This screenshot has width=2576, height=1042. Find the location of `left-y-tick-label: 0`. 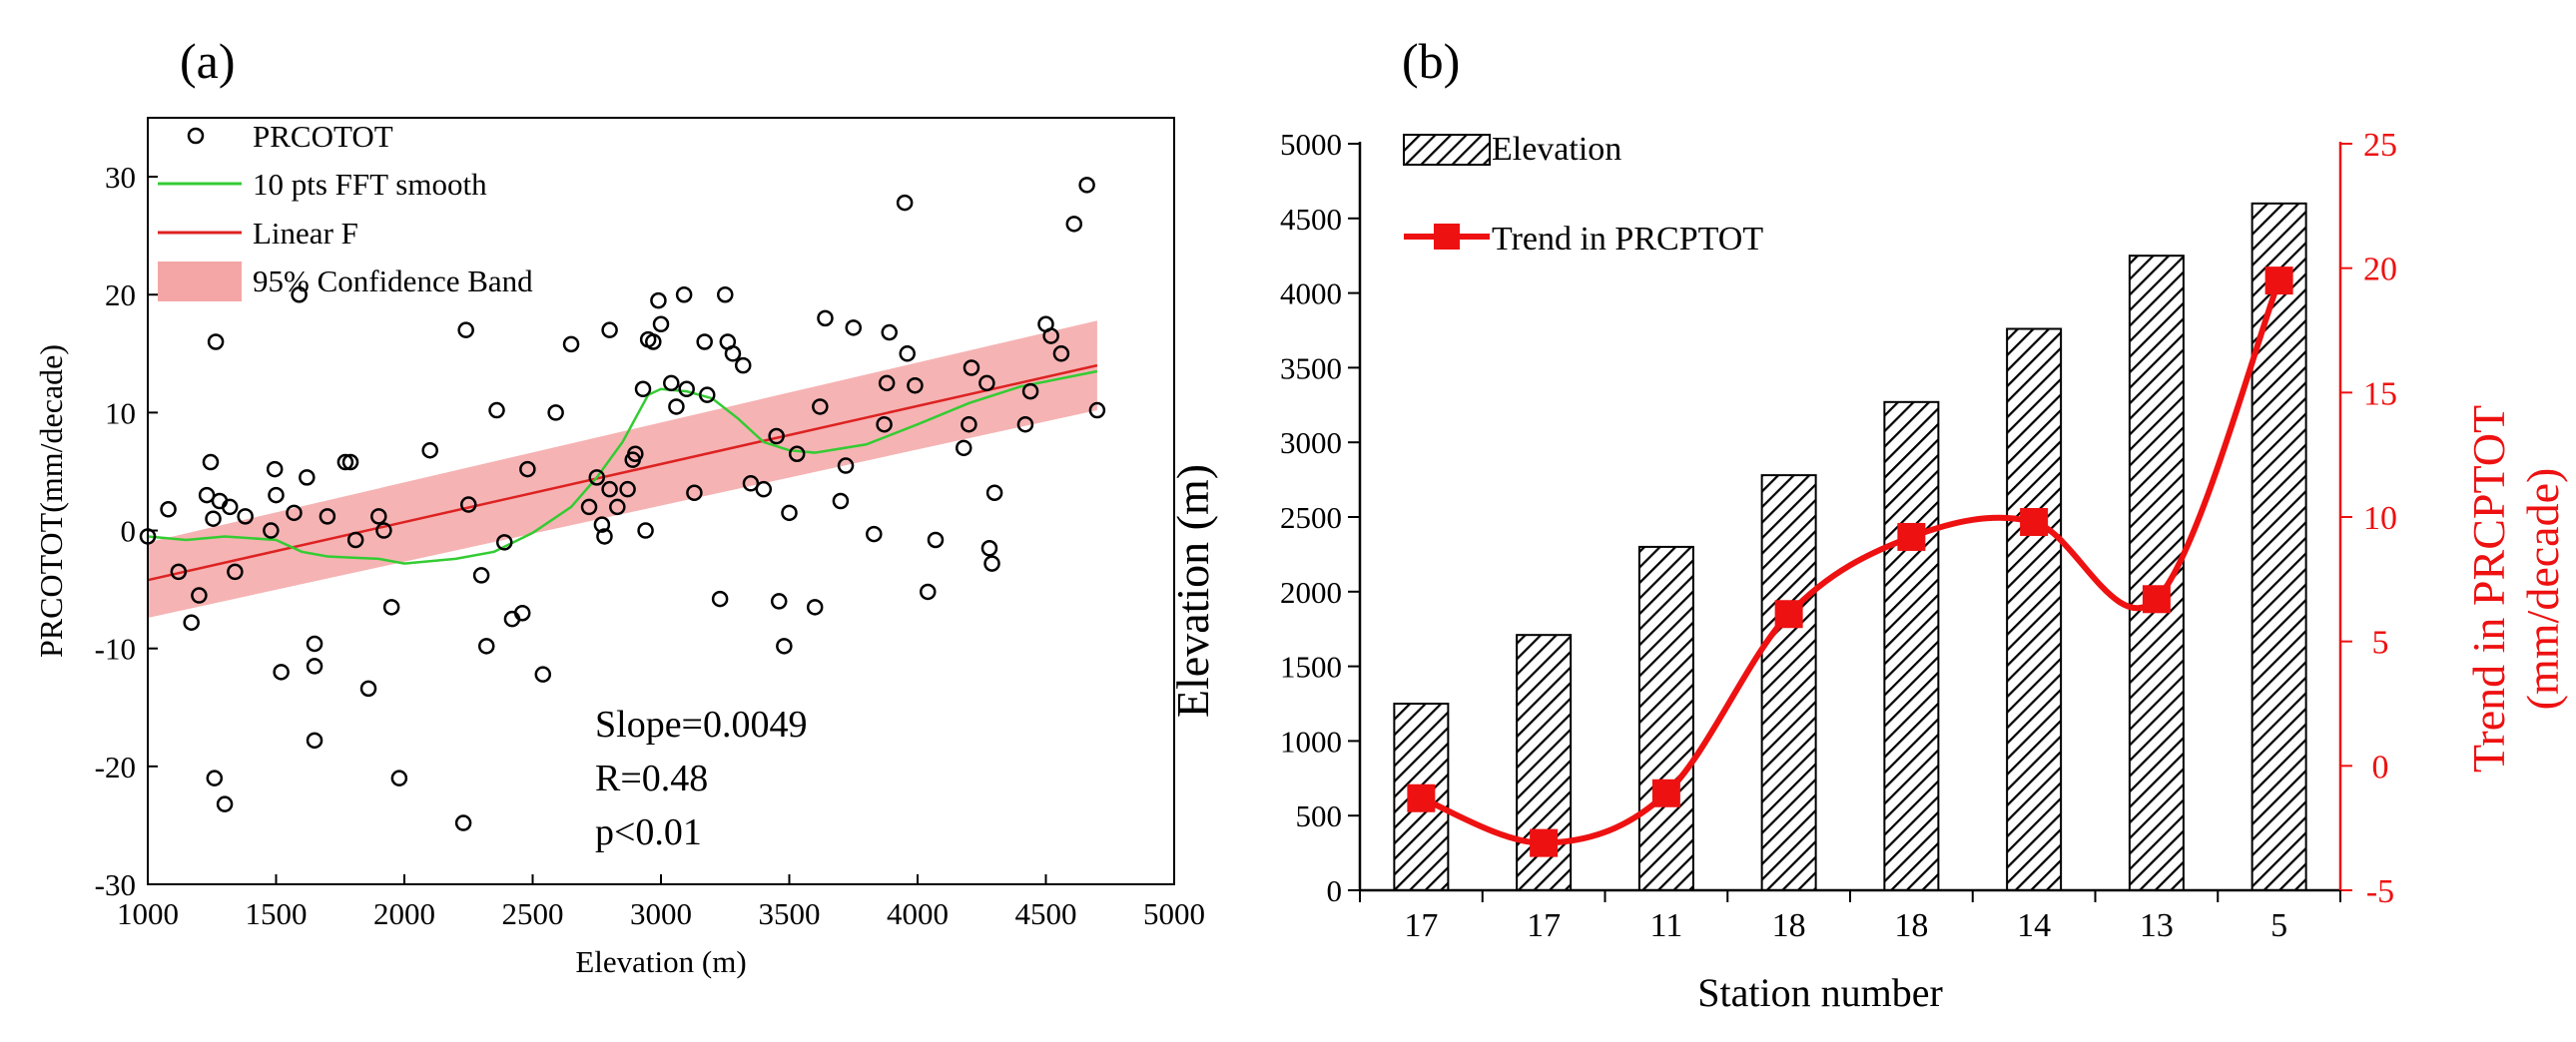

left-y-tick-label: 0 is located at coordinates (1335, 890).